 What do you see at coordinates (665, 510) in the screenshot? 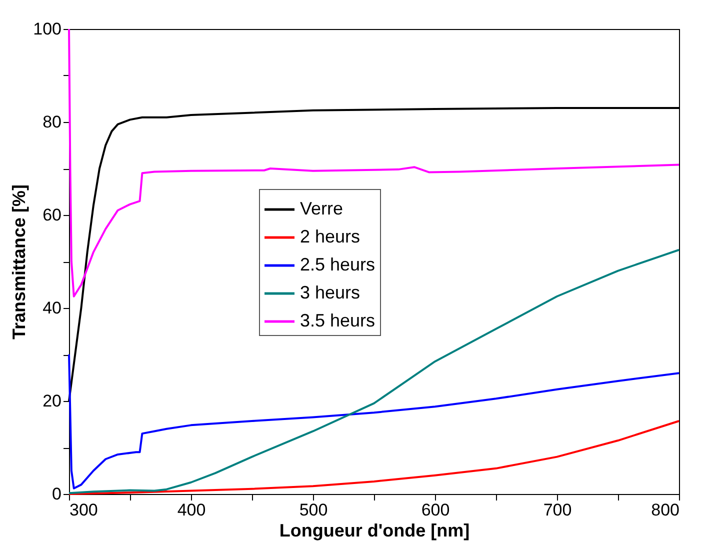
I see `x-tick-label: 800` at bounding box center [665, 510].